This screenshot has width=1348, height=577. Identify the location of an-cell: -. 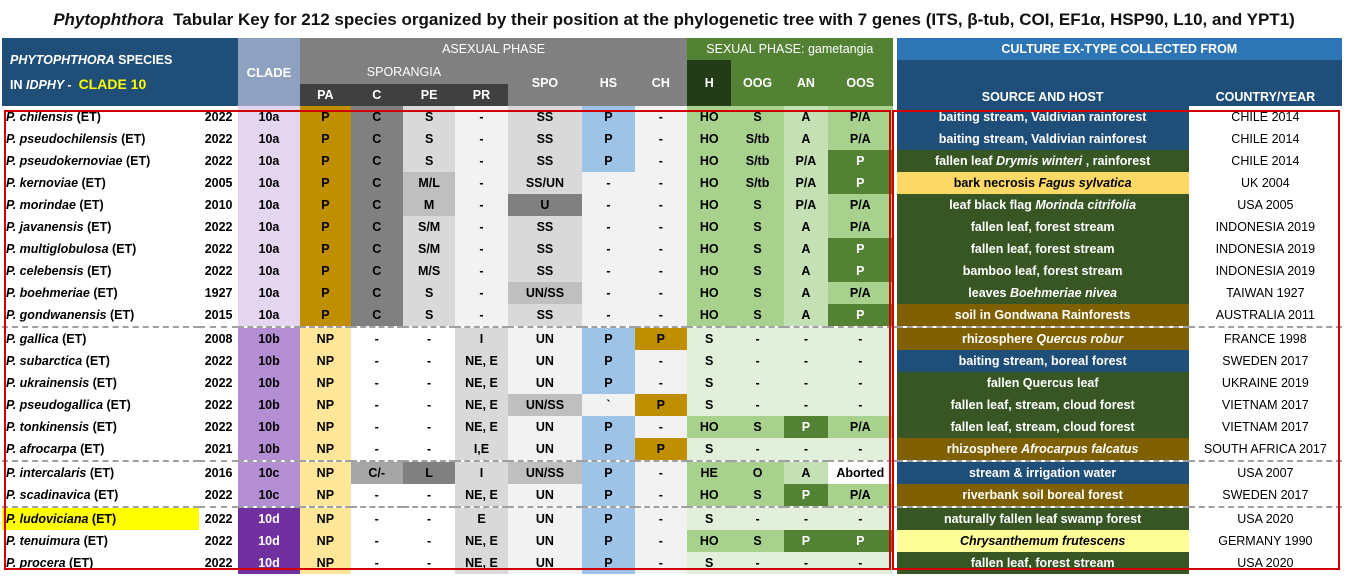
(806, 518).